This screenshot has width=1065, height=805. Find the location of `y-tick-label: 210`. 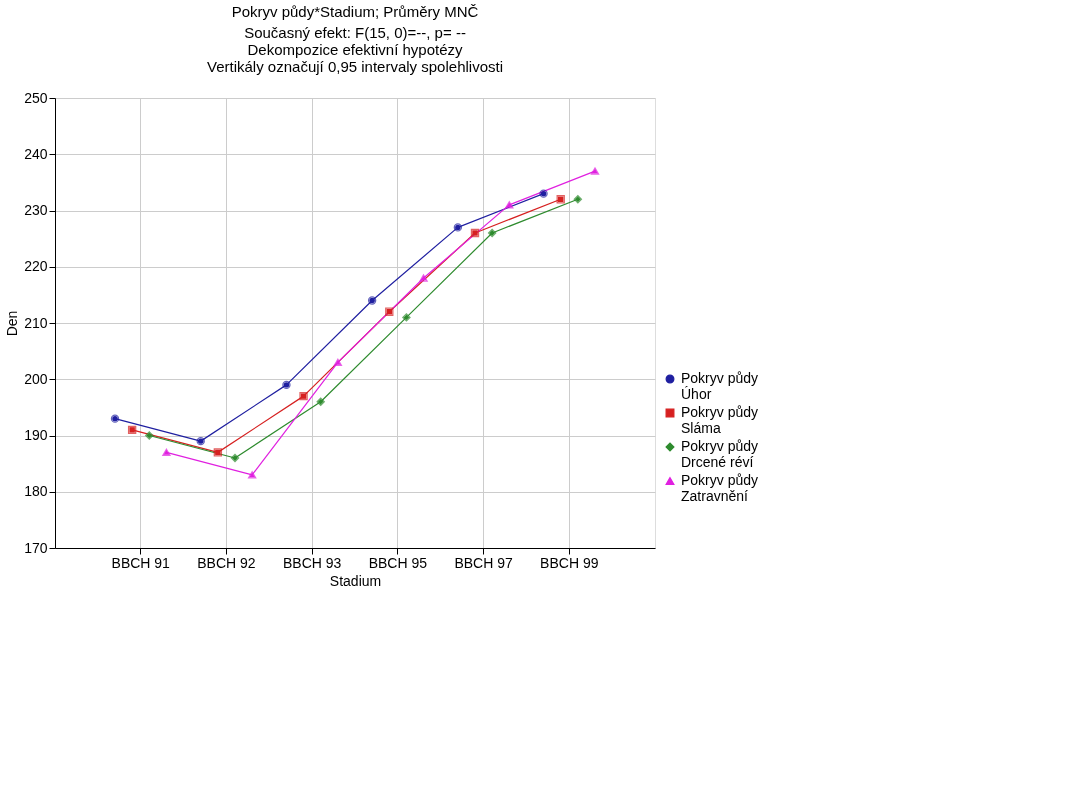

y-tick-label: 210 is located at coordinates (36, 322).